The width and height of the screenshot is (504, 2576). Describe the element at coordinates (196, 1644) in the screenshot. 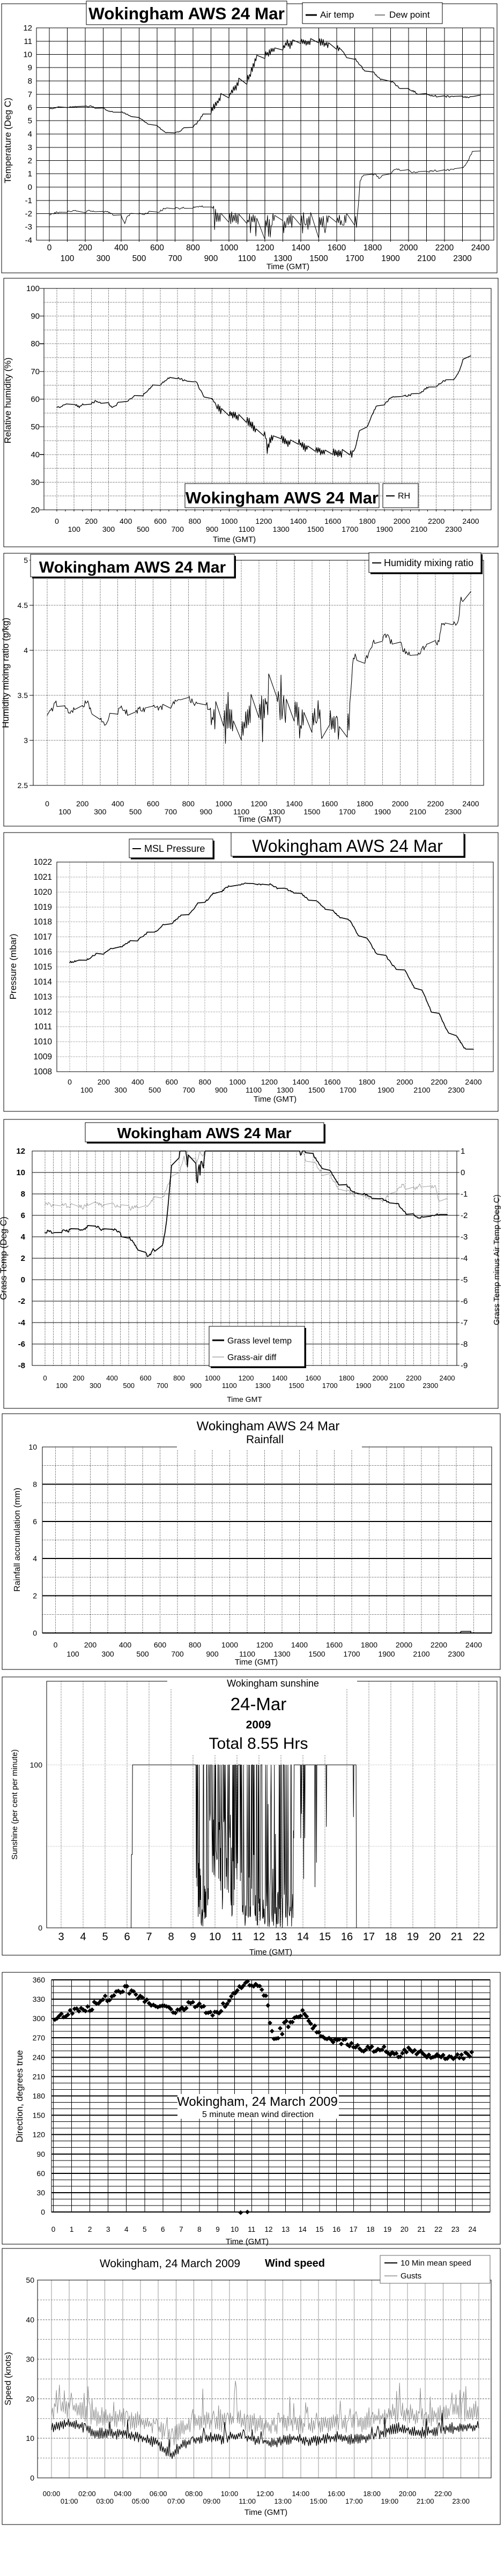

I see `svg-text: 800` at that location.